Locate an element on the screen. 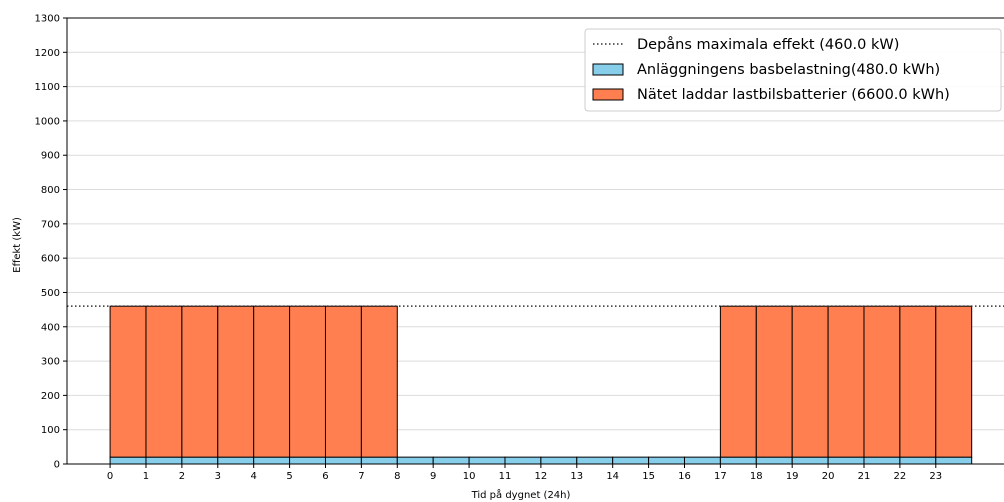 Image resolution: width=1004 pixels, height=502 pixels. legend-entry: Depåns maximala effekt (460.0 kW) is located at coordinates (746, 44).